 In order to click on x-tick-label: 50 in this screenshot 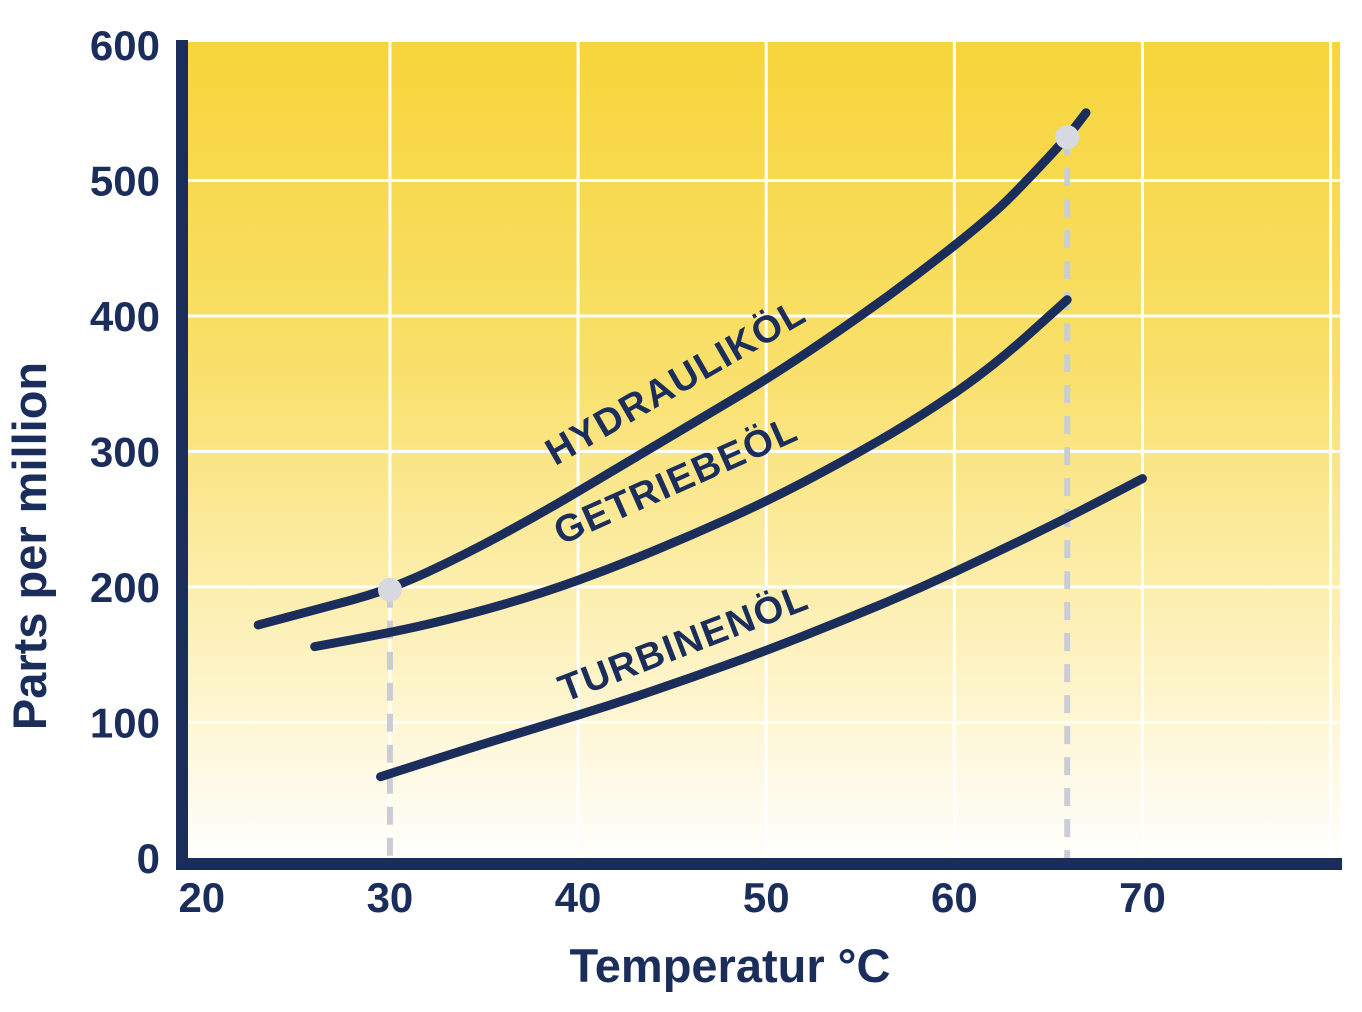, I will do `click(766, 897)`.